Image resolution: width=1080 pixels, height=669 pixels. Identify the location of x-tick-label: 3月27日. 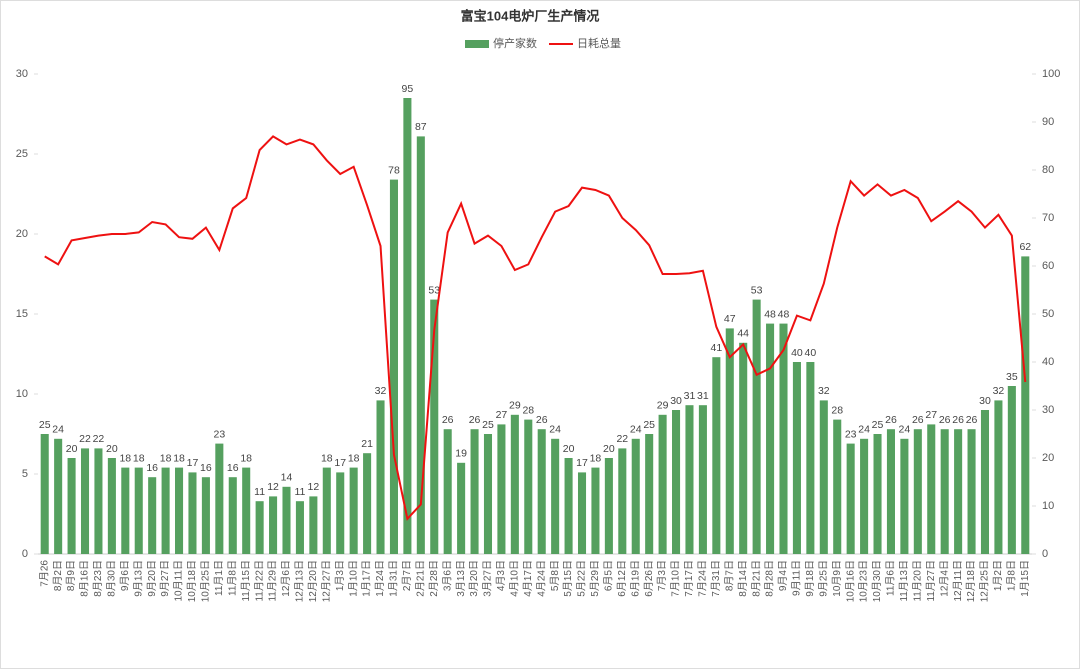
(488, 578).